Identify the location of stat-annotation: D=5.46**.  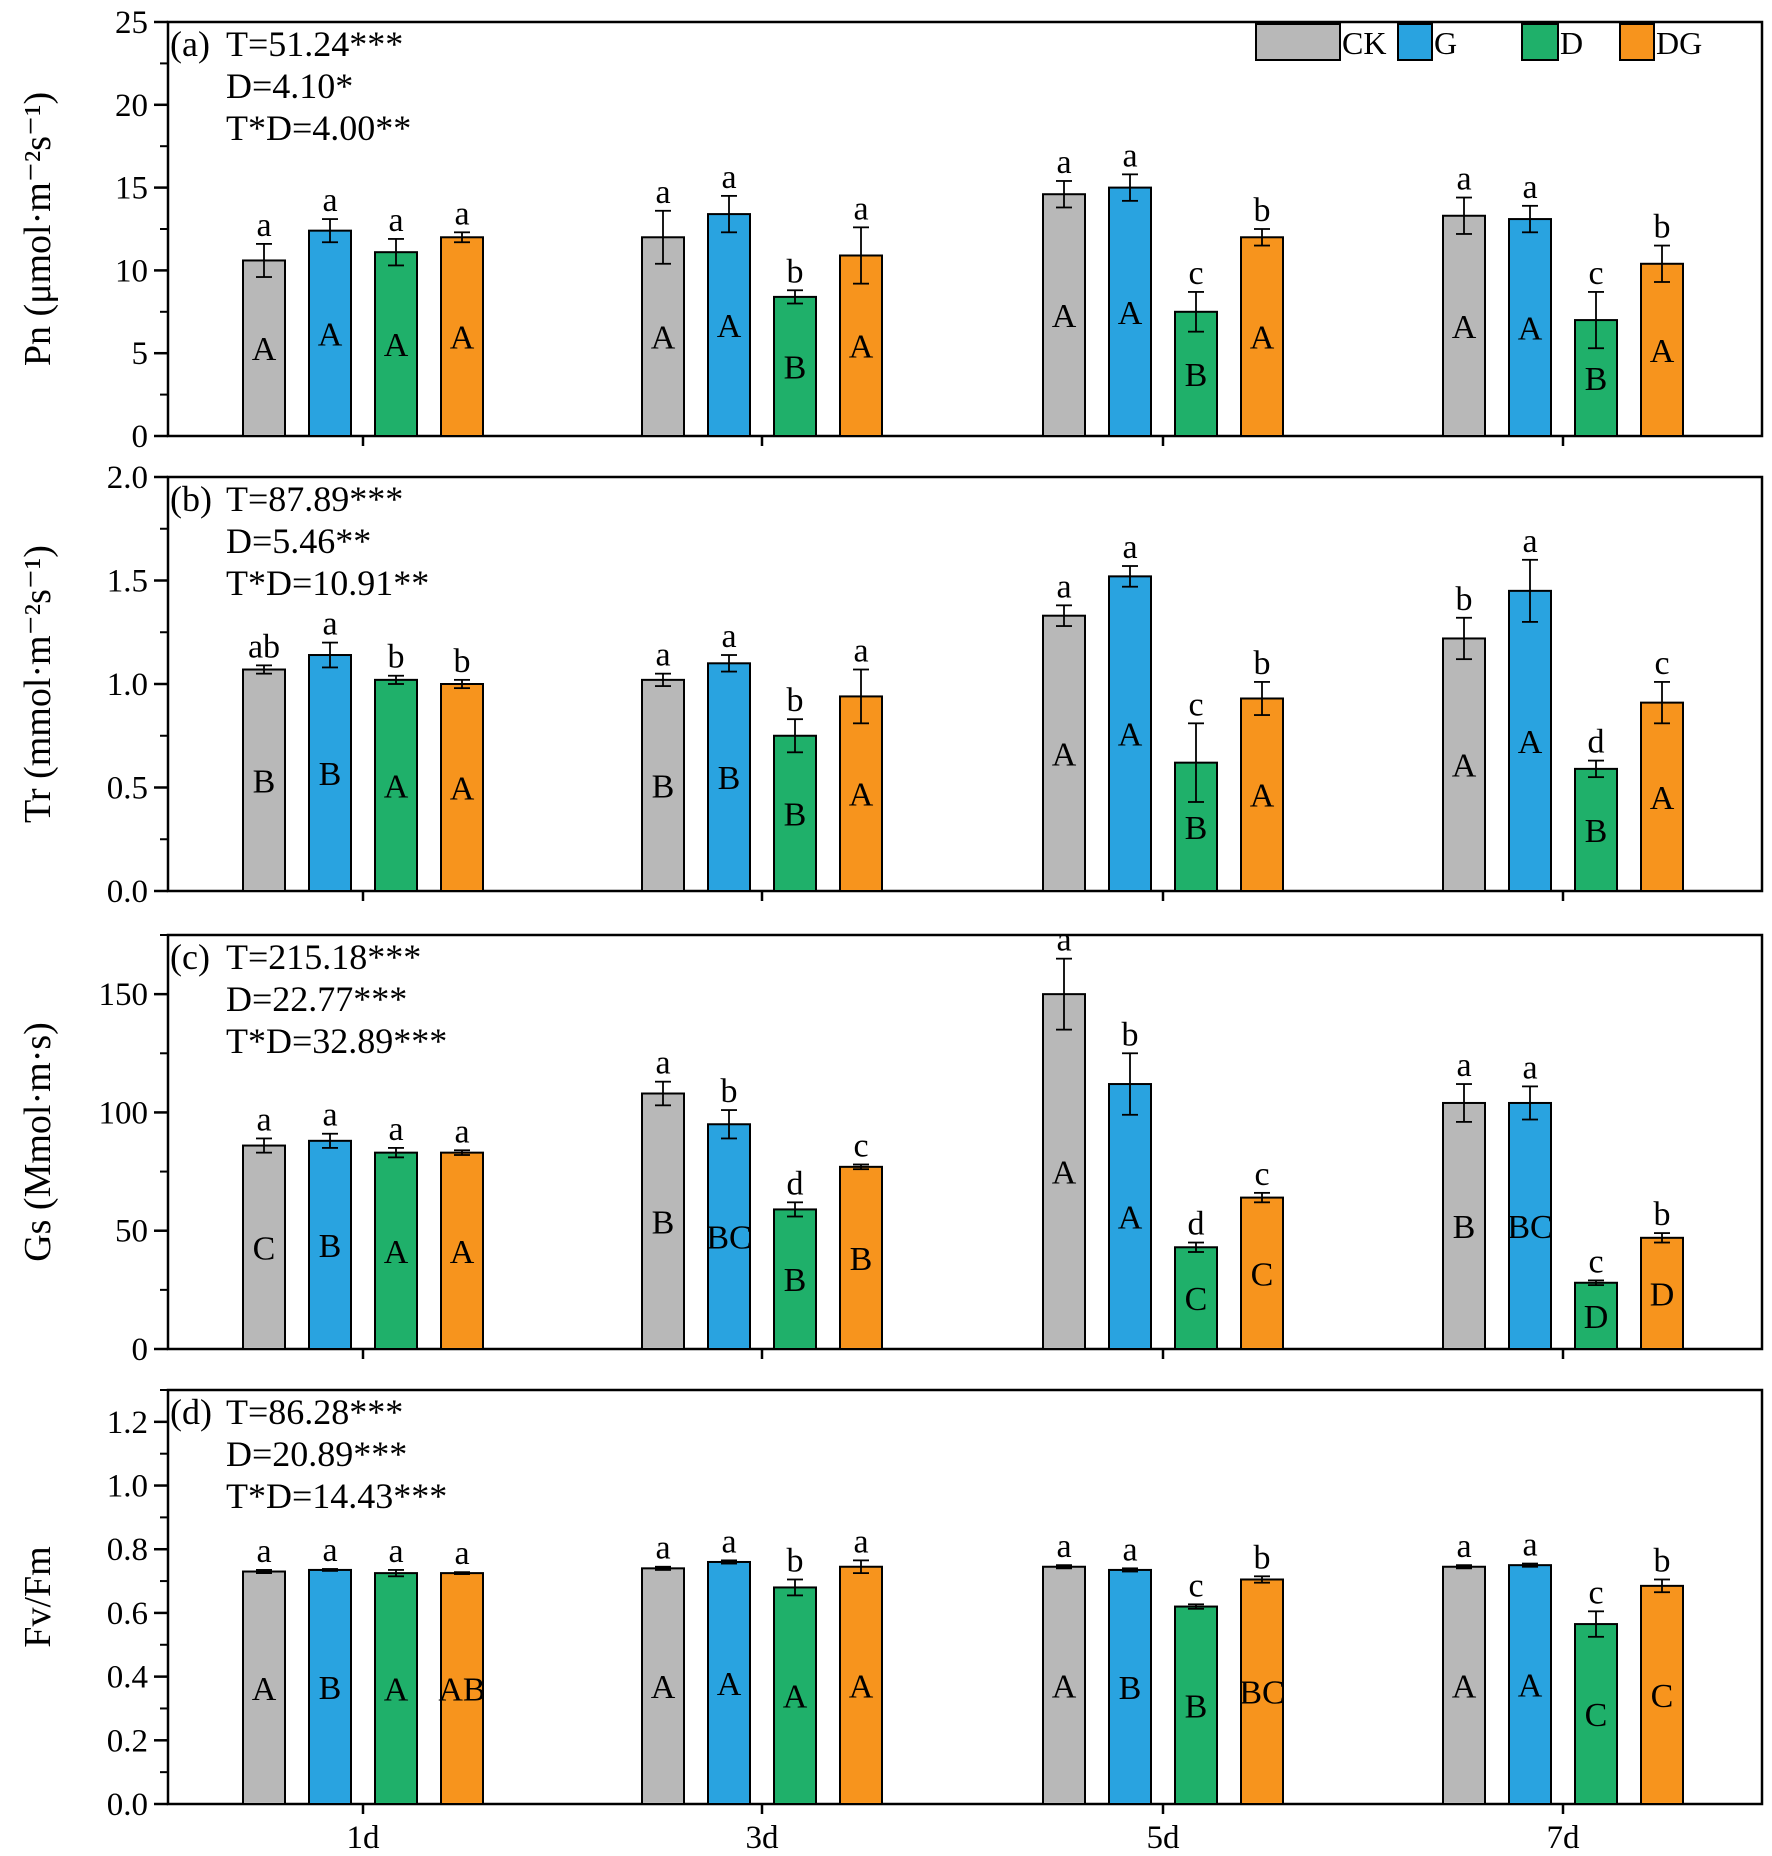
(298, 541).